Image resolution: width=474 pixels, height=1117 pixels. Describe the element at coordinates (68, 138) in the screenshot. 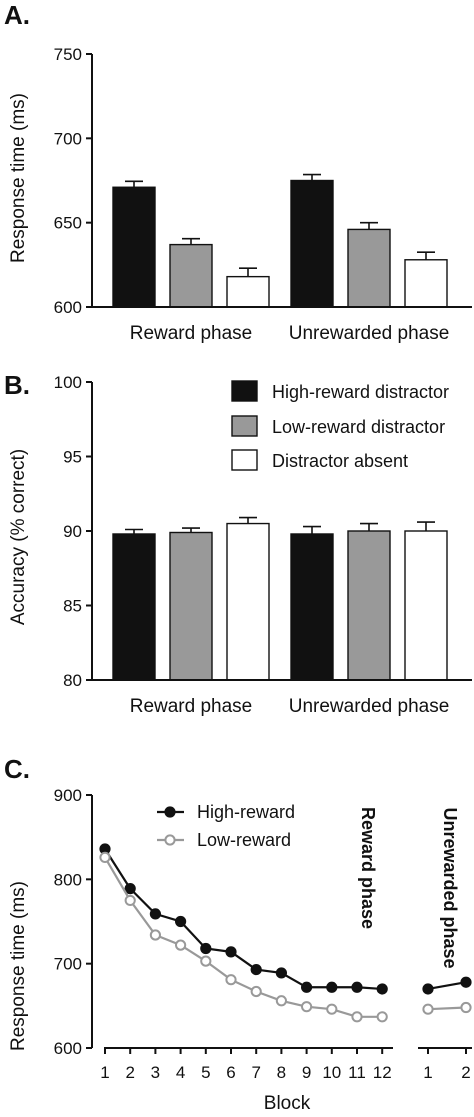

I see `panel-a-y-tick-label: 700` at that location.